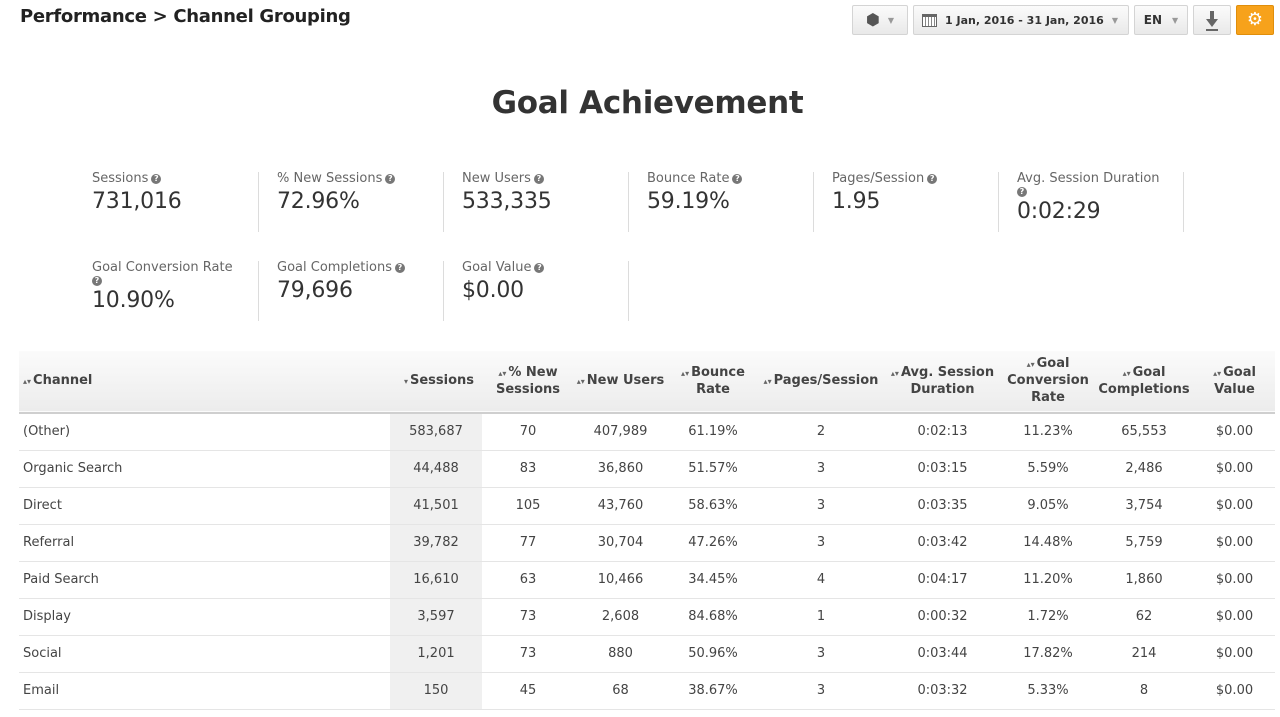  Describe the element at coordinates (878, 178) in the screenshot. I see `kpi-label: Pages/Session` at that location.